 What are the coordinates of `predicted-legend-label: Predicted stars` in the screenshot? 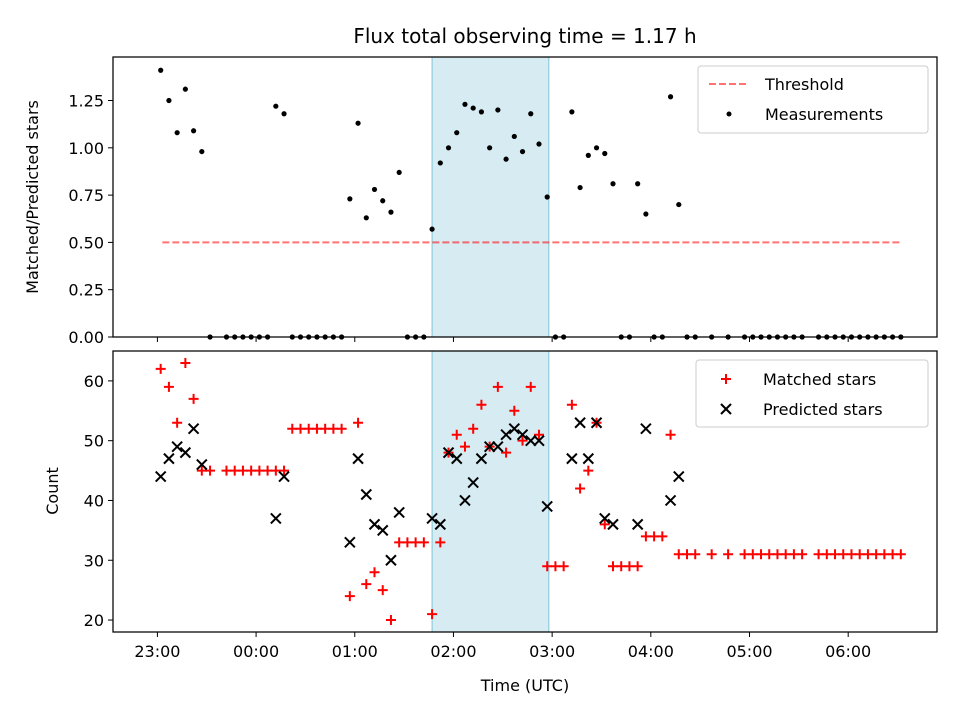 It's located at (823, 409).